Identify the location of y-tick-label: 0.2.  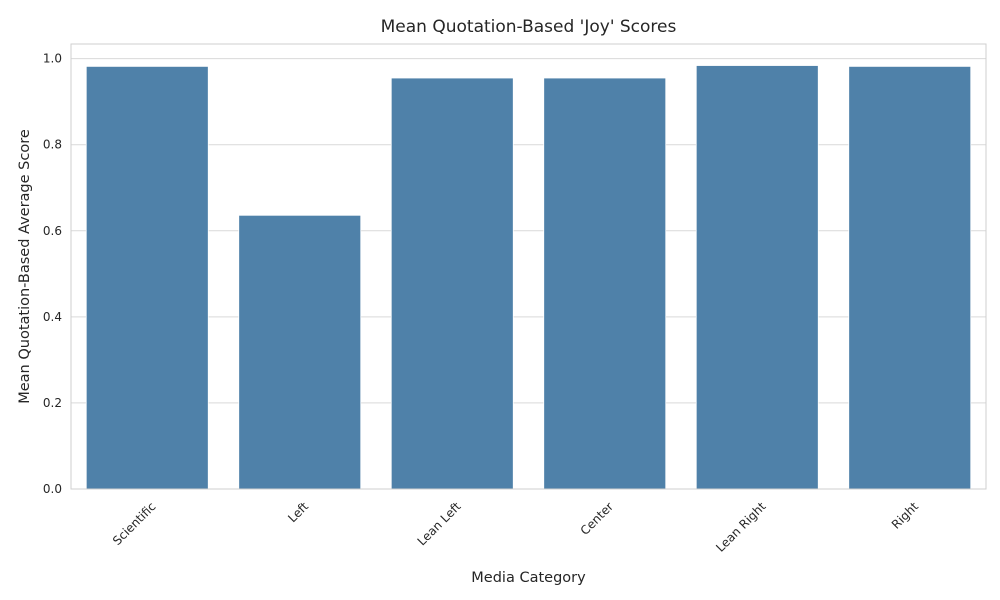
(52, 403).